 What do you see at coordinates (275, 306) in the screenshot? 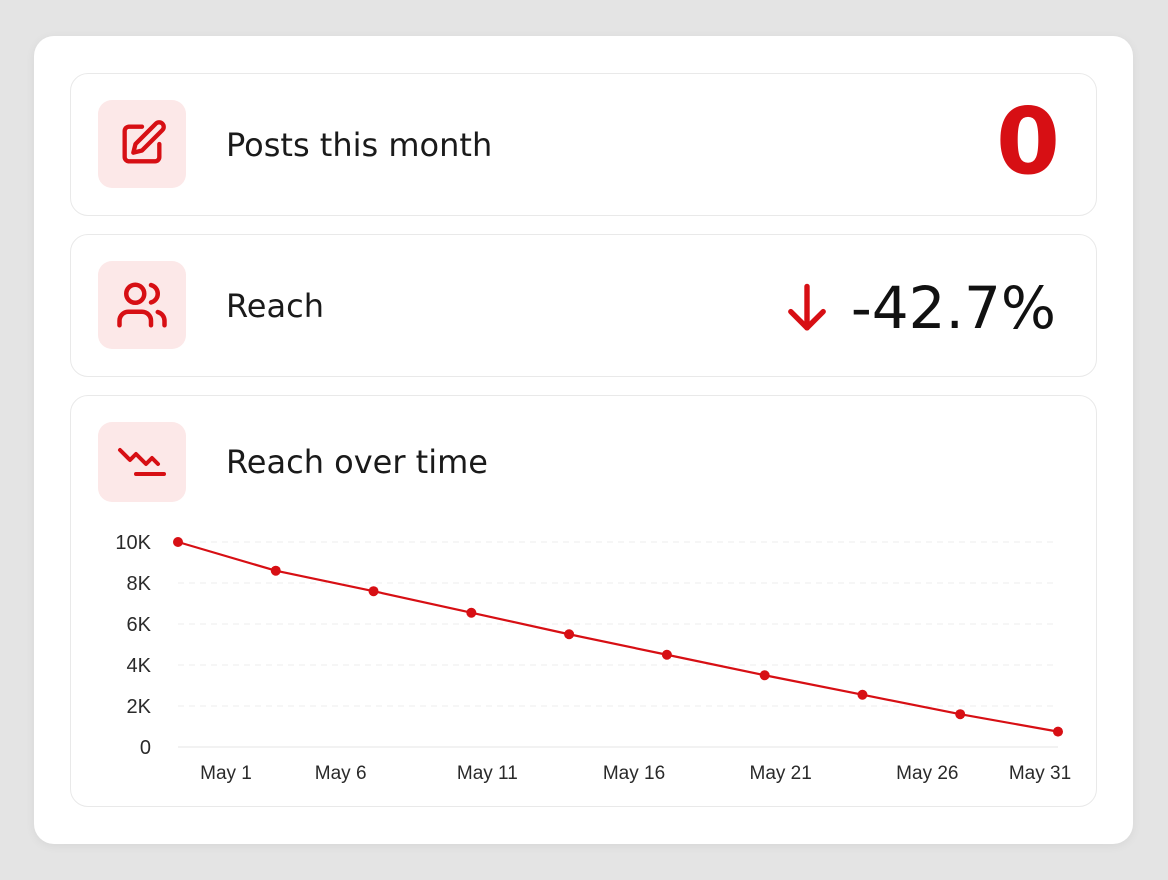
I see `reach-title: Reach` at bounding box center [275, 306].